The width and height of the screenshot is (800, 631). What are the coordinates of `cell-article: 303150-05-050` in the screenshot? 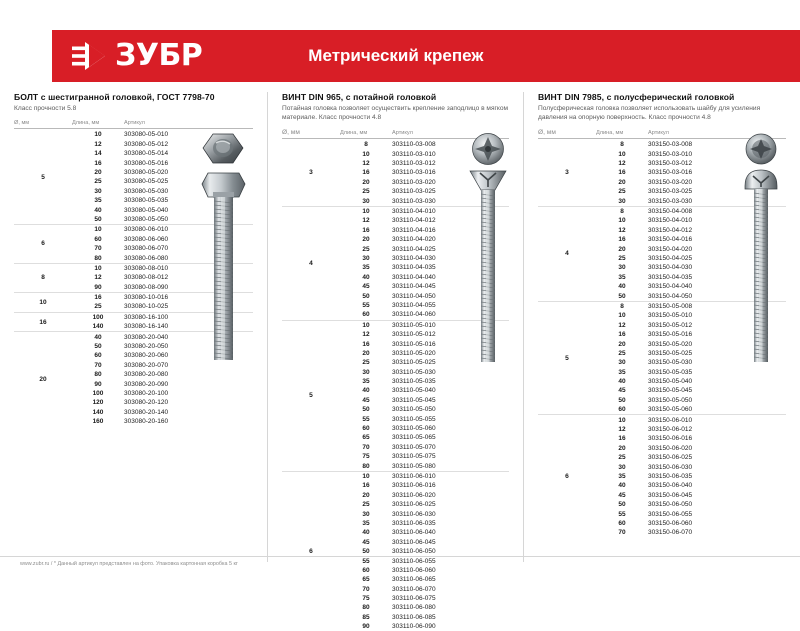 It's located at (670, 400).